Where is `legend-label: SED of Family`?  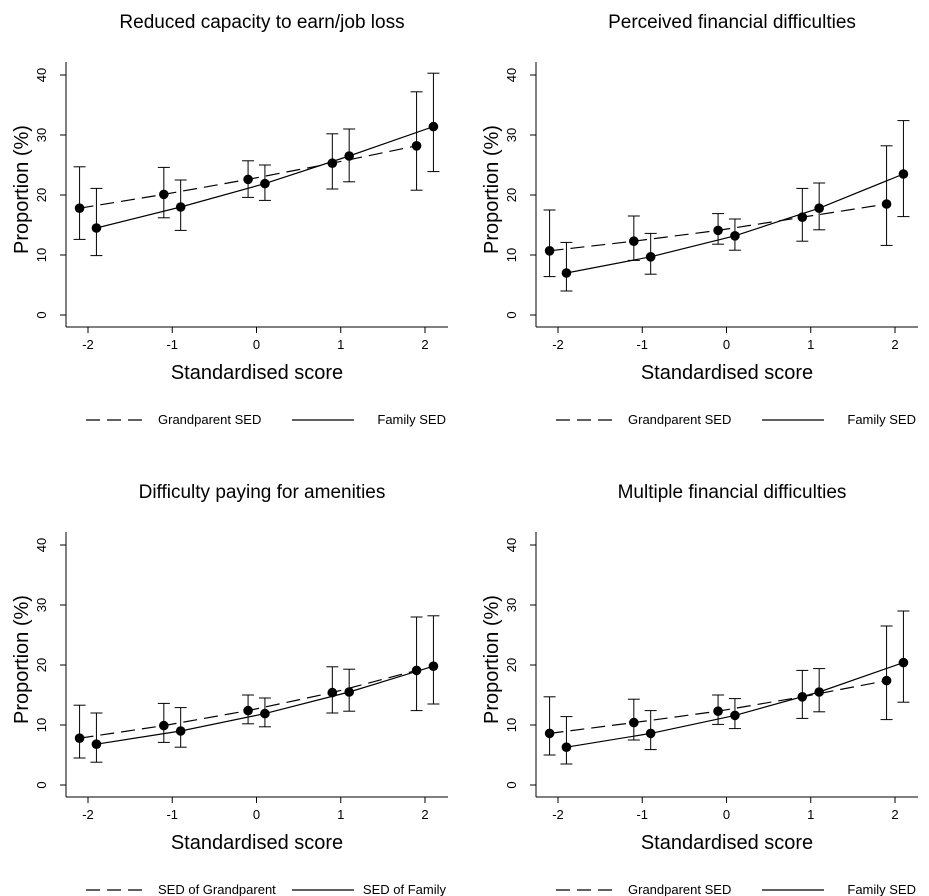
legend-label: SED of Family is located at coordinates (405, 889).